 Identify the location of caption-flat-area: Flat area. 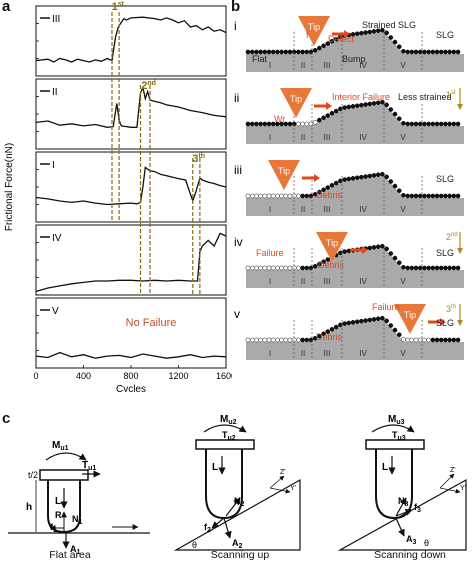
(70, 555).